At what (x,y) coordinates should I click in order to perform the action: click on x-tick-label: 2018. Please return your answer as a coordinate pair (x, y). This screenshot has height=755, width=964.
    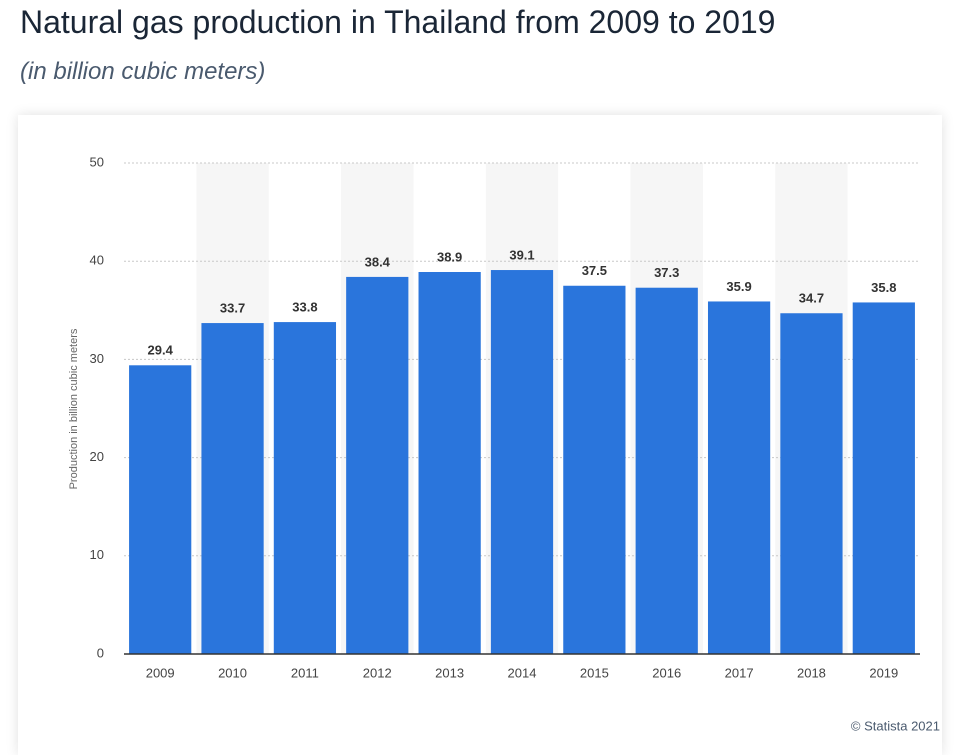
    Looking at the image, I should click on (811, 672).